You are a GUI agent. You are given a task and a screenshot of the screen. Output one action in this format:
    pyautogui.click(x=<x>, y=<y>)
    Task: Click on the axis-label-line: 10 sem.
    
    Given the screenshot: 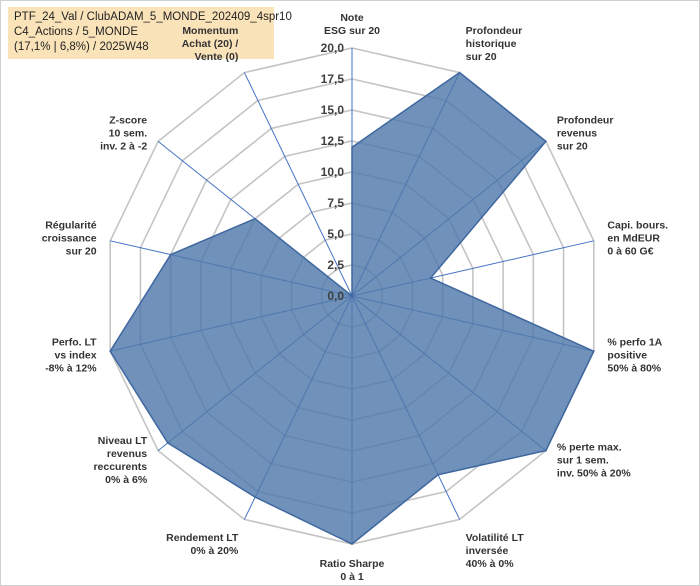 What is the action you would take?
    pyautogui.click(x=128, y=134)
    